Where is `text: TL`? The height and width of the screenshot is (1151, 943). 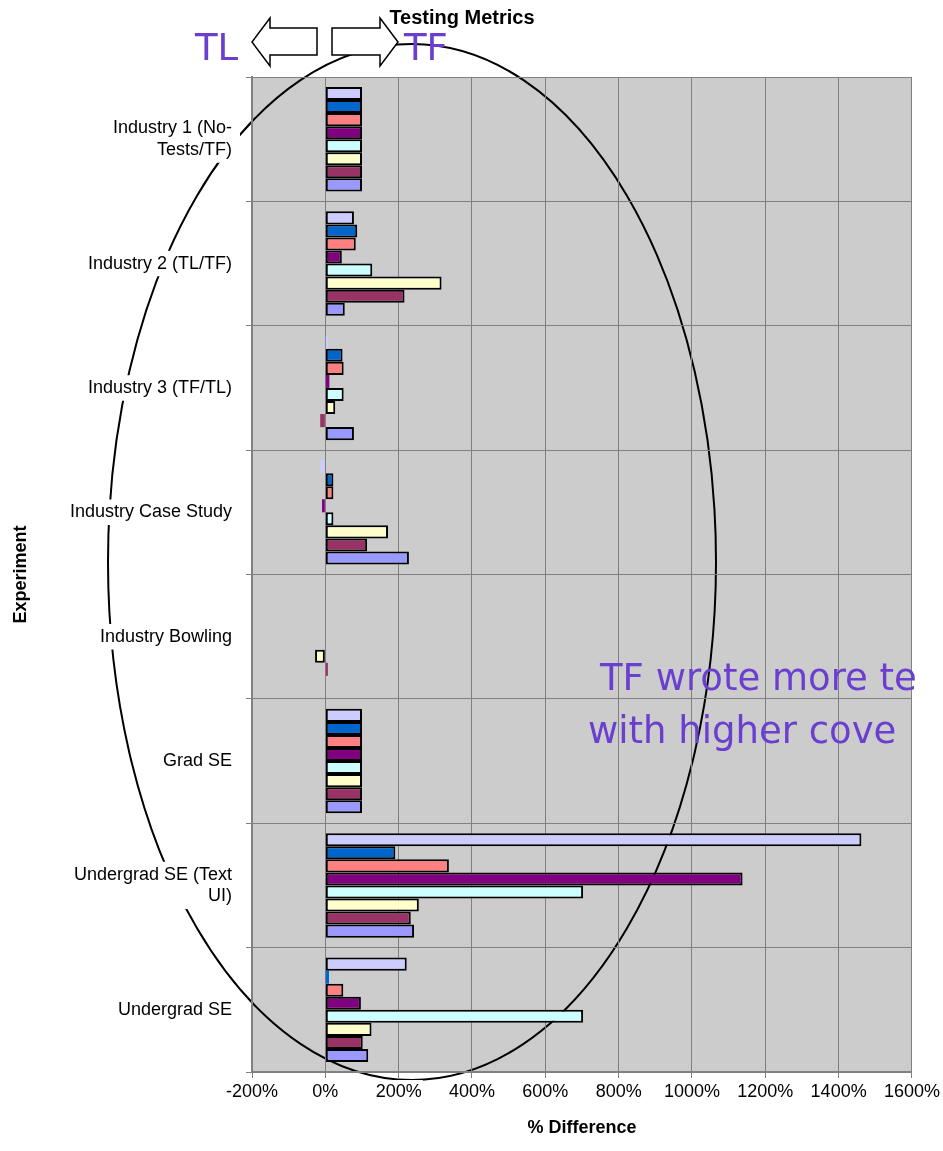 text: TL is located at coordinates (216, 47).